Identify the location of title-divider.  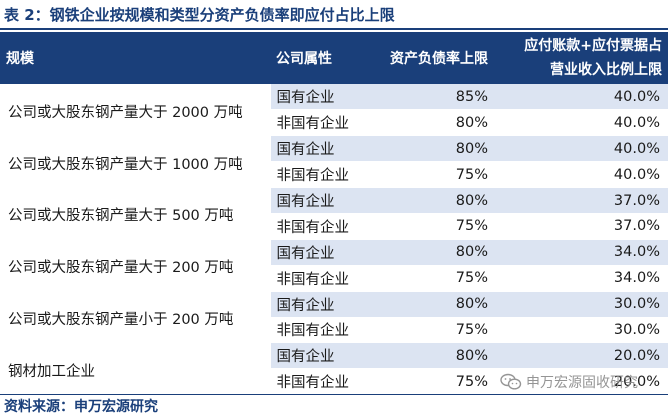
(334, 29).